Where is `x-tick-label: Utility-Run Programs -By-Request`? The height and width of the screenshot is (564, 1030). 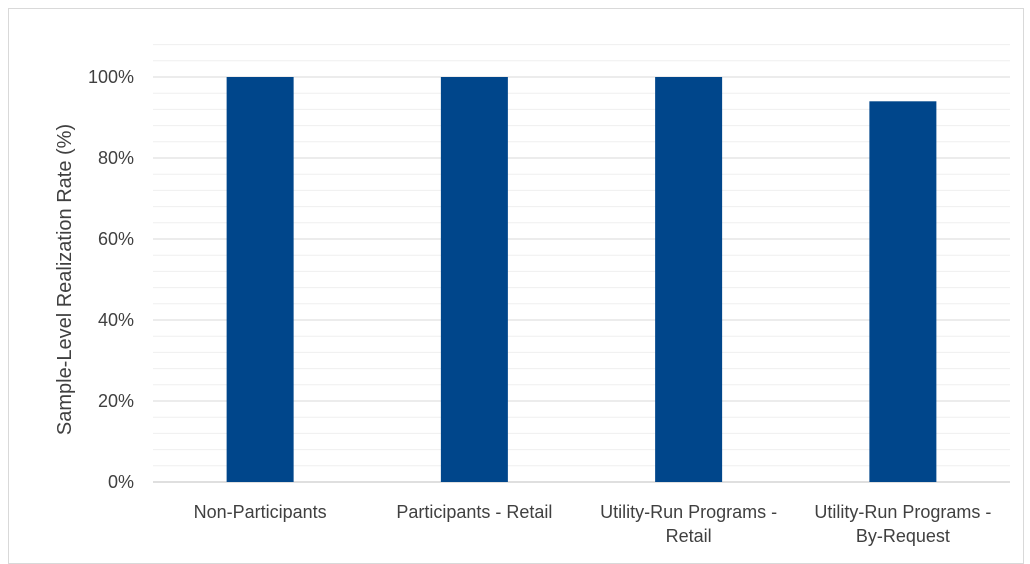 x-tick-label: Utility-Run Programs -By-Request is located at coordinates (902, 524).